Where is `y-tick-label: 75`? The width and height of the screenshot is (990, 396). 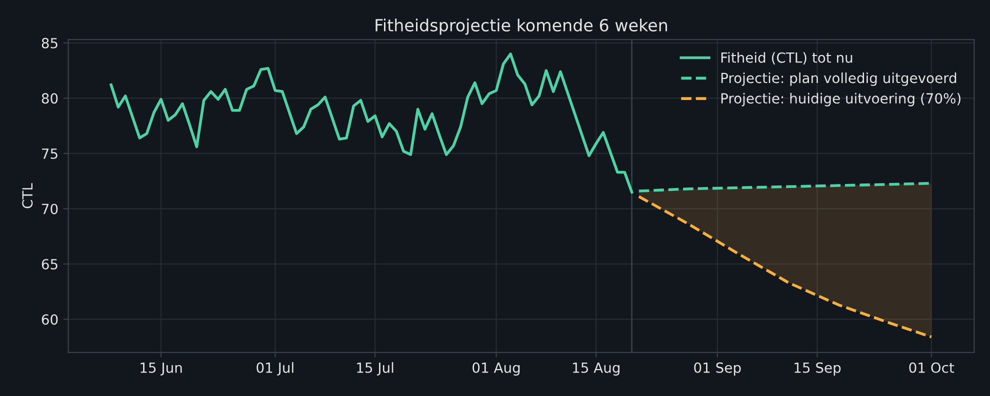 y-tick-label: 75 is located at coordinates (50, 153).